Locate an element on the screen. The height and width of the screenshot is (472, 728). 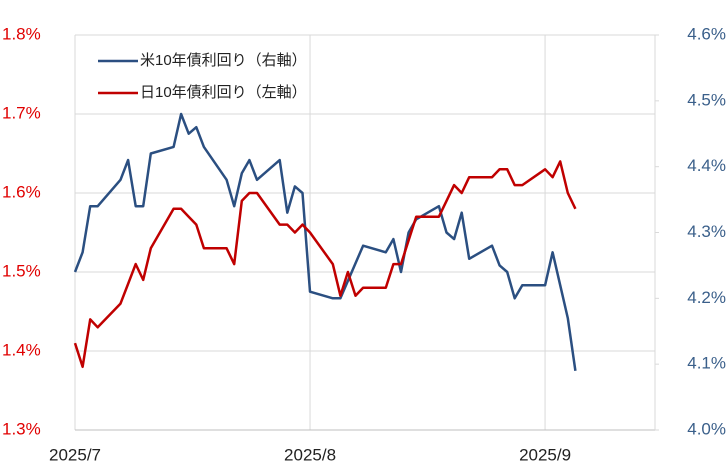
y2-tick-label: 4.3% is located at coordinates (706, 231).